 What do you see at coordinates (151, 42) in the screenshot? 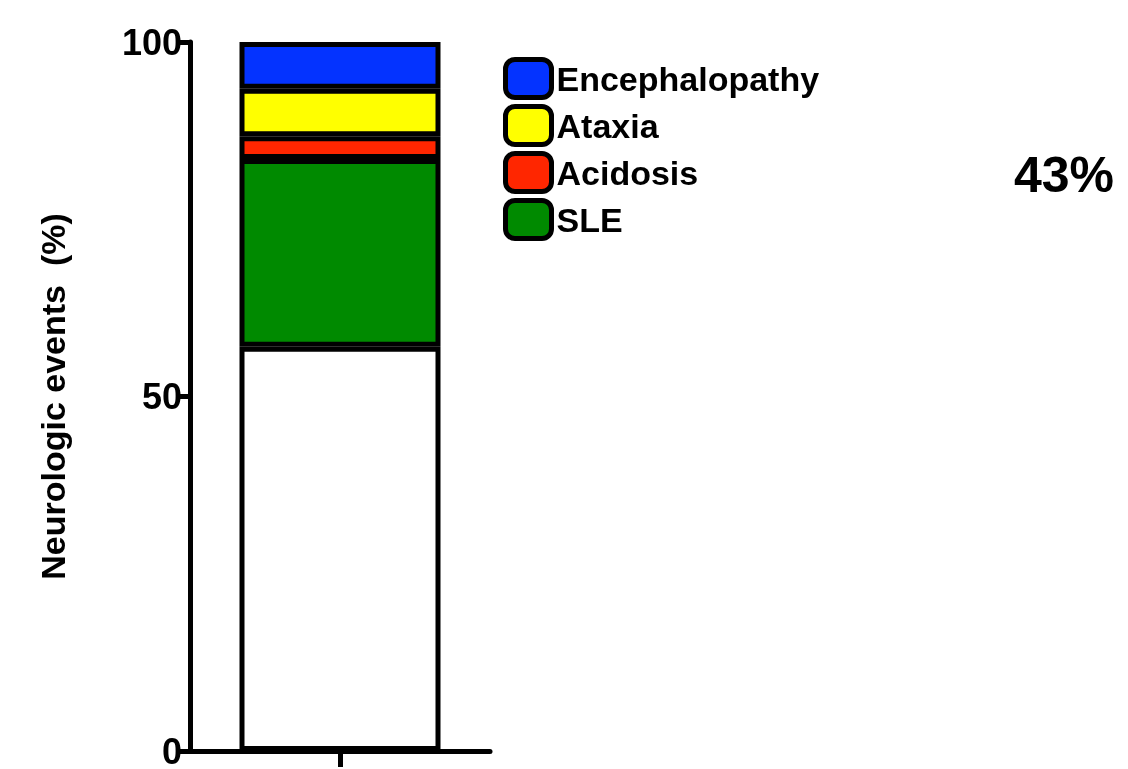
I see `y-tick-label: 100` at bounding box center [151, 42].